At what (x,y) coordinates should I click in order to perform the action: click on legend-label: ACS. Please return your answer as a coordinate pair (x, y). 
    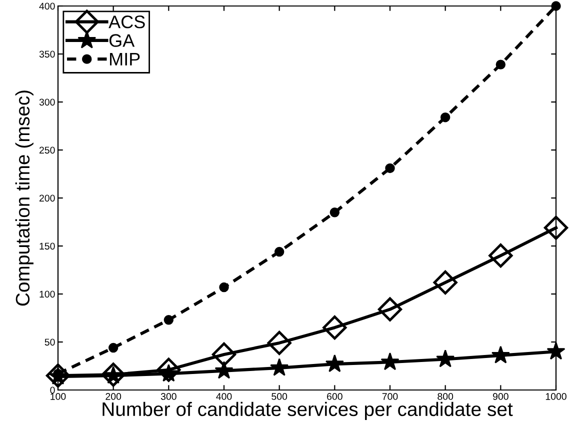
    Looking at the image, I should click on (126, 22).